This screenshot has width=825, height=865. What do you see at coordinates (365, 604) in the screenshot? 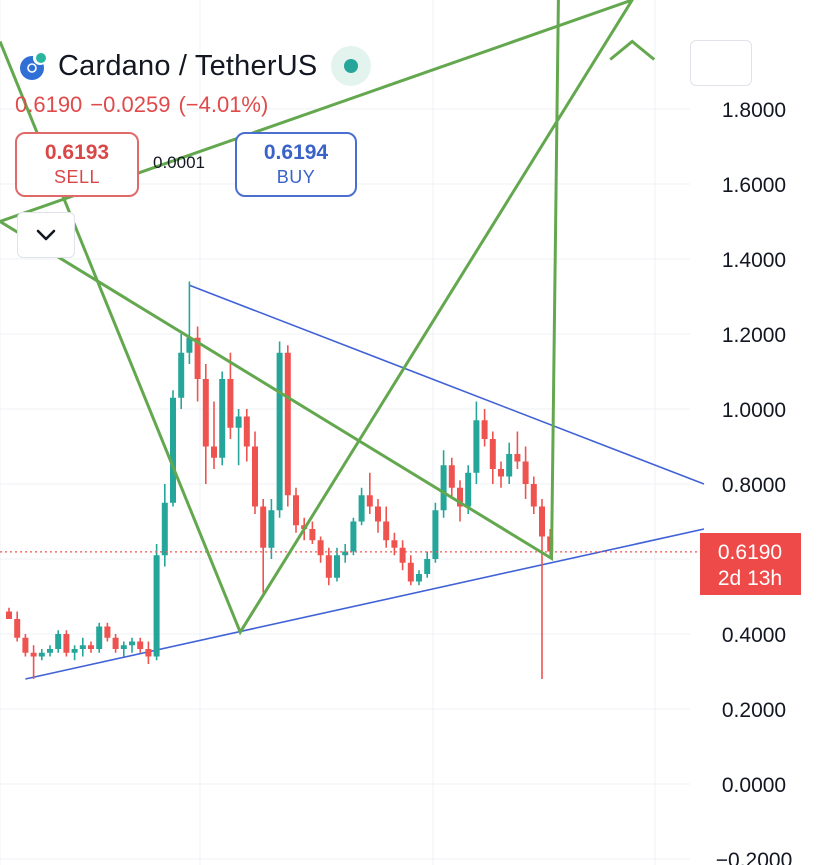
I see `trendline-lower` at bounding box center [365, 604].